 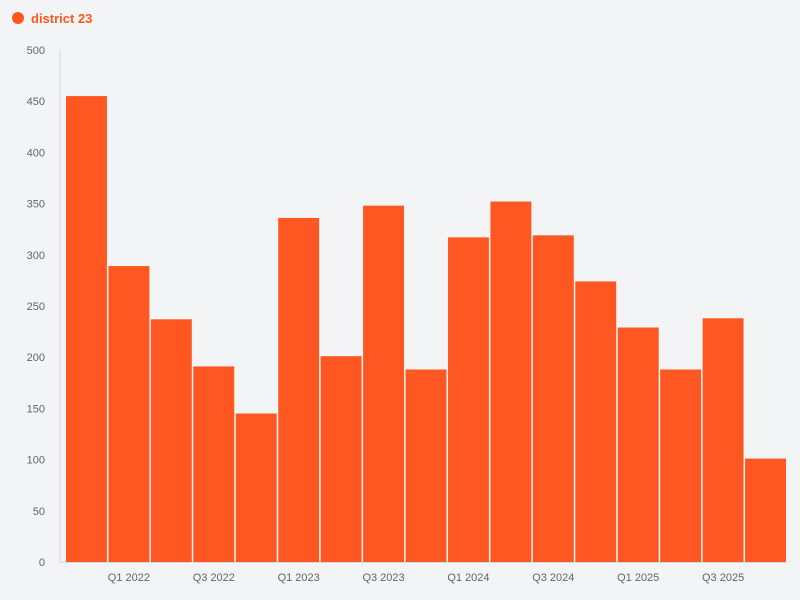 I want to click on x-tick-label: Q3 2025, so click(x=723, y=578).